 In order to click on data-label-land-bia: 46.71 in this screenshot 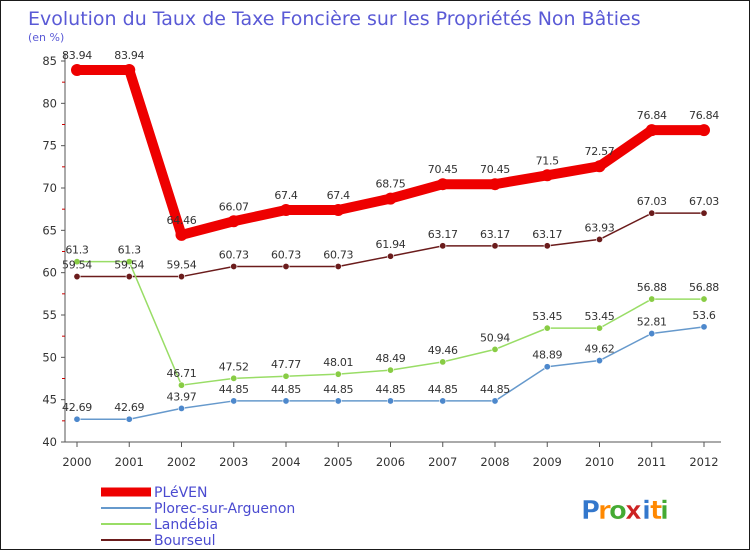, I will do `click(182, 373)`.